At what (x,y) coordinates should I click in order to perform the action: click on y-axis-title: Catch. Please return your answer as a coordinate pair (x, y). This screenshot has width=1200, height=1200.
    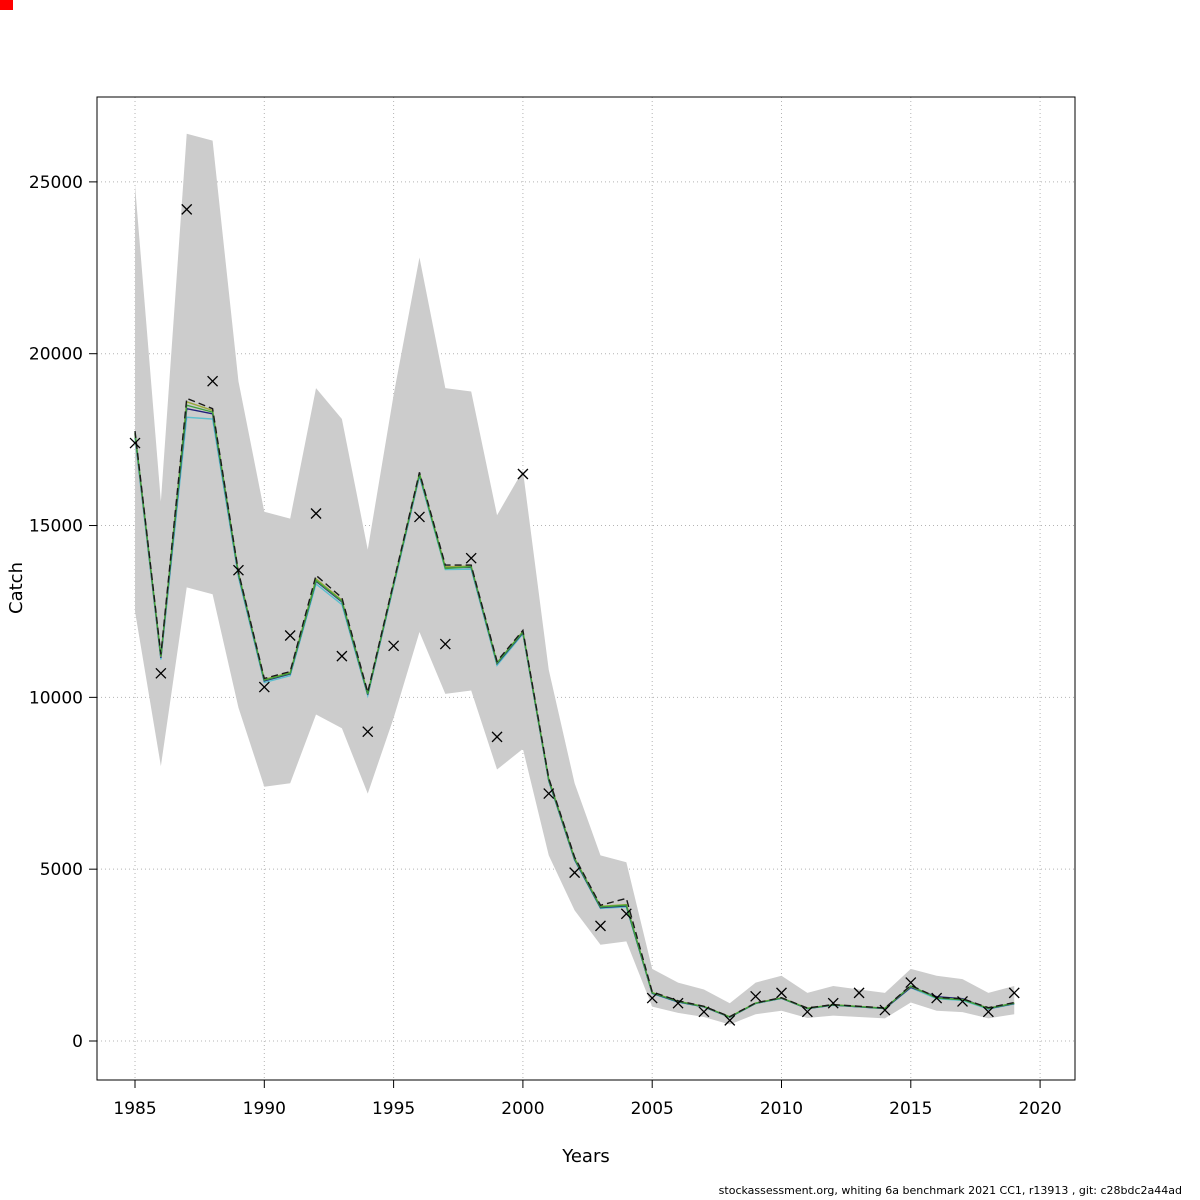
    Looking at the image, I should click on (16, 588).